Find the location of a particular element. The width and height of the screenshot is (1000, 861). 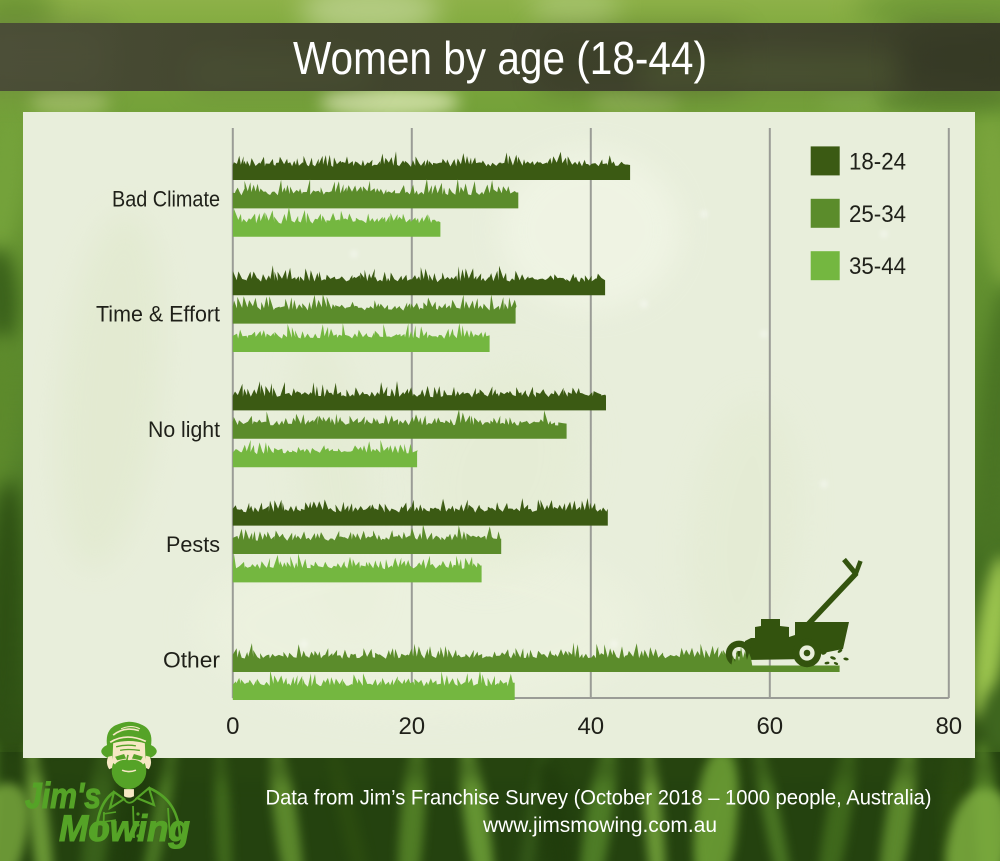

svg-text: 40 is located at coordinates (590, 726).